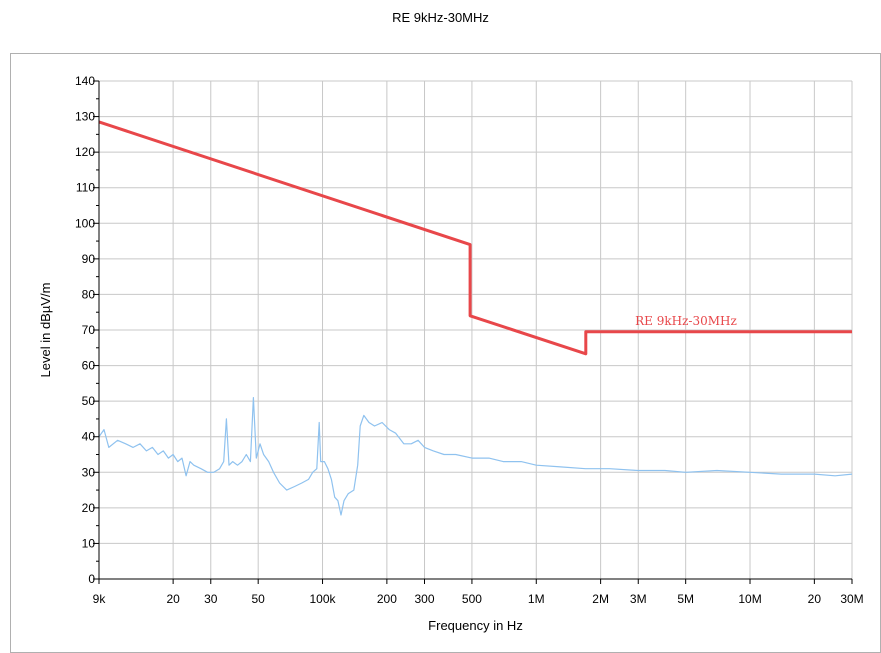 This screenshot has width=881, height=653. Describe the element at coordinates (85, 81) in the screenshot. I see `y-tick-label: 140` at that location.